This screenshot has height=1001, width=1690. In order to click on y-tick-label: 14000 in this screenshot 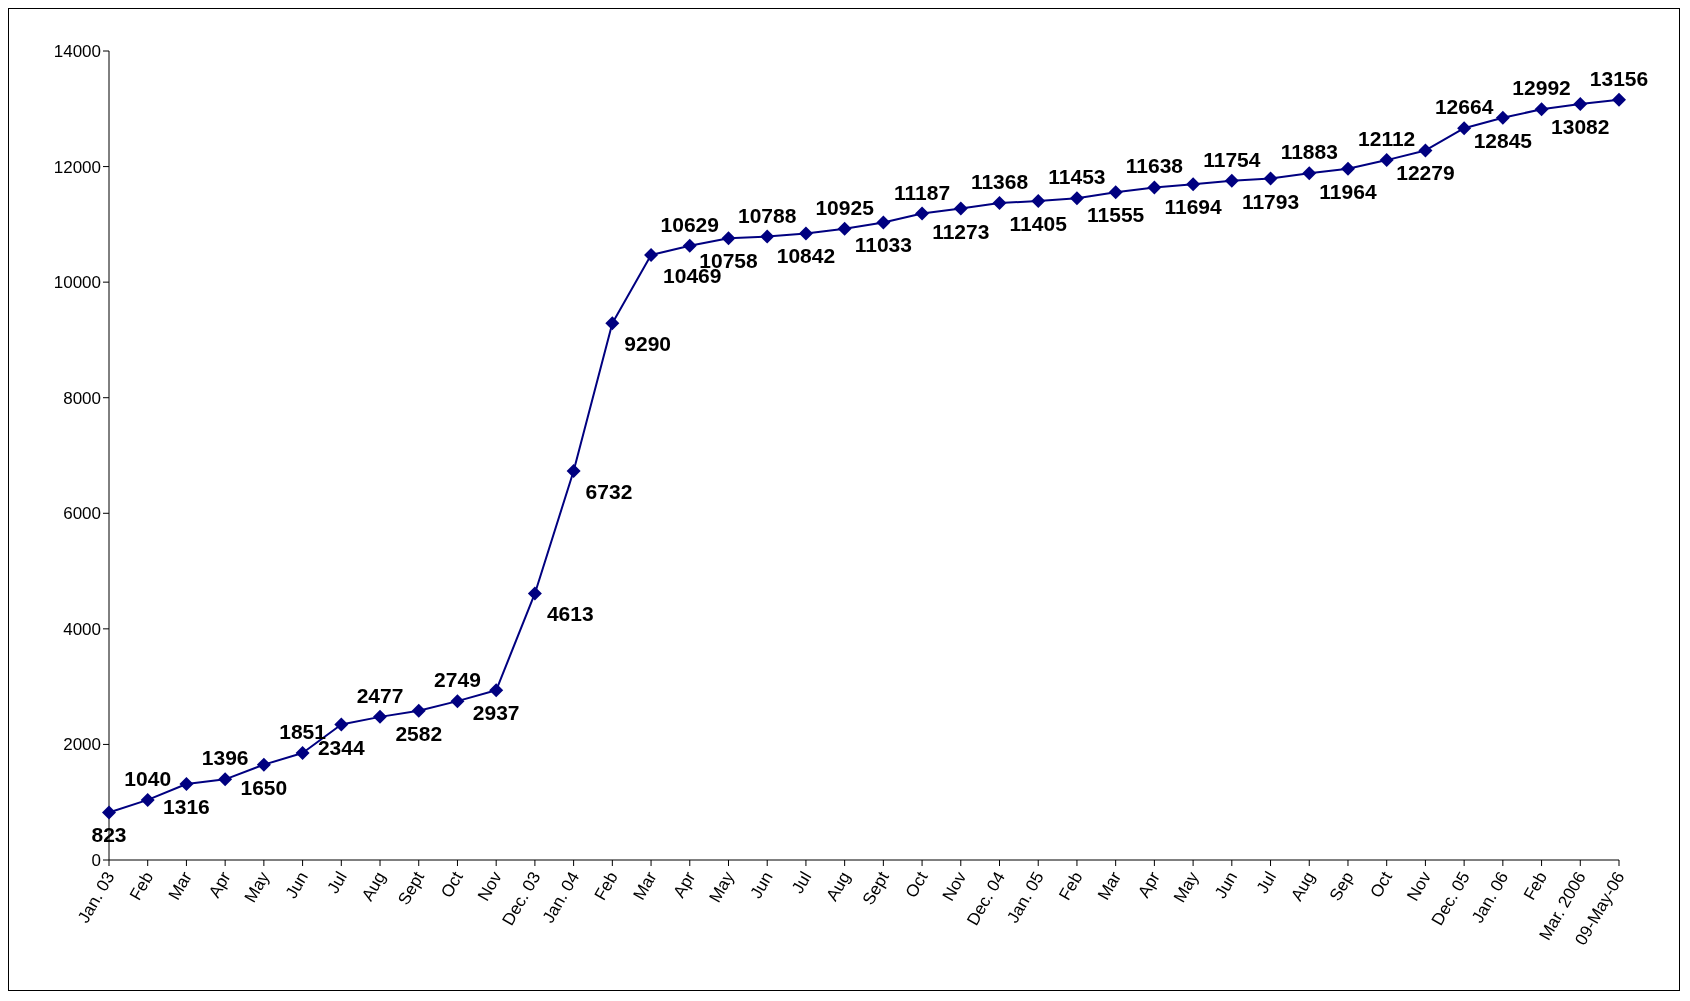, I will do `click(77, 52)`.